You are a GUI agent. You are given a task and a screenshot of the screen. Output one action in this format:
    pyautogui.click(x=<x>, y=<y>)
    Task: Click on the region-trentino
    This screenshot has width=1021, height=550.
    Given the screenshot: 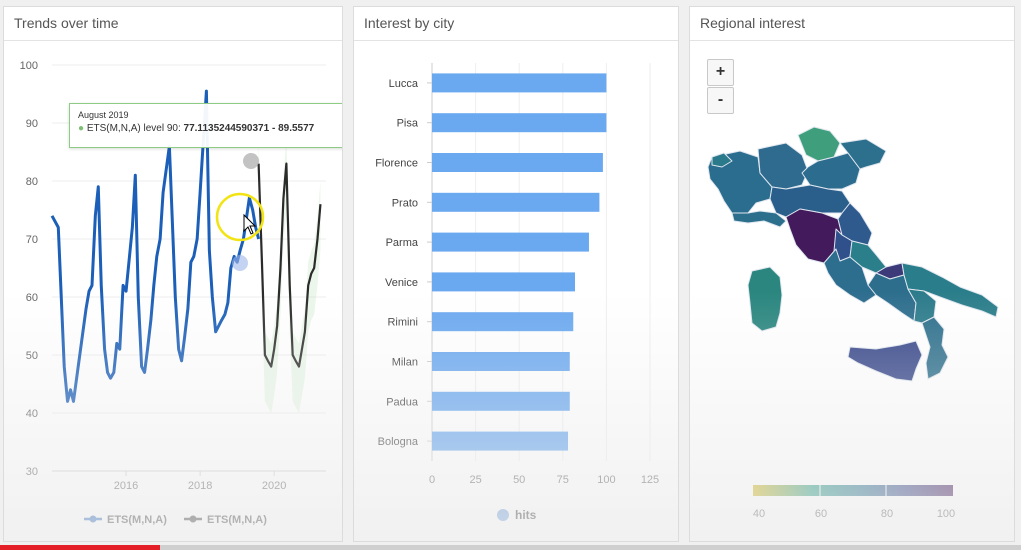 What is the action you would take?
    pyautogui.click(x=819, y=144)
    